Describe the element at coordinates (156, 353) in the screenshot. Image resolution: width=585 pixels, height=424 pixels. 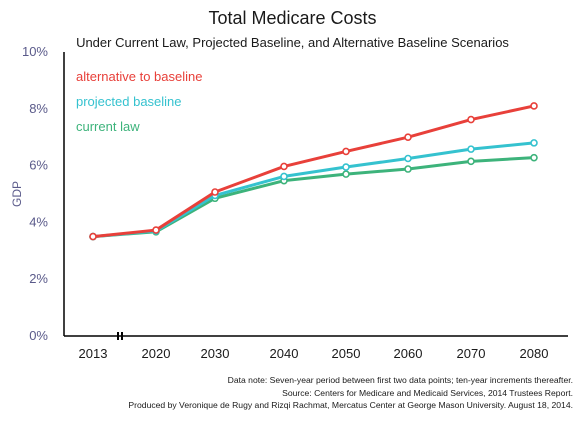
I see `x-tick-label: 2020` at that location.